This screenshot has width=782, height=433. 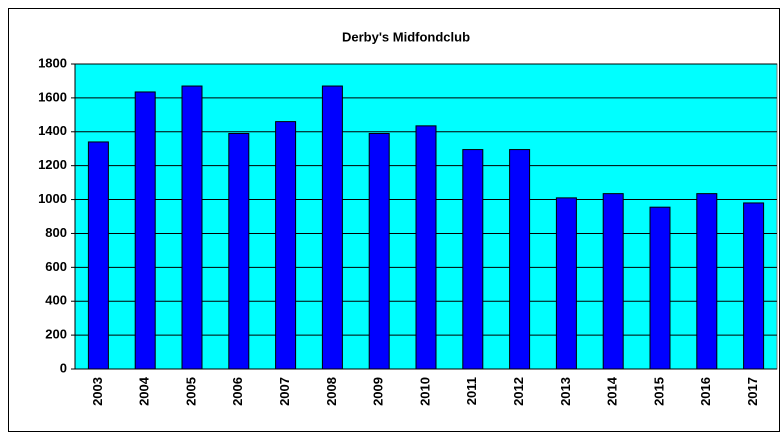 I want to click on x-tick-label: 2012, so click(x=518, y=391).